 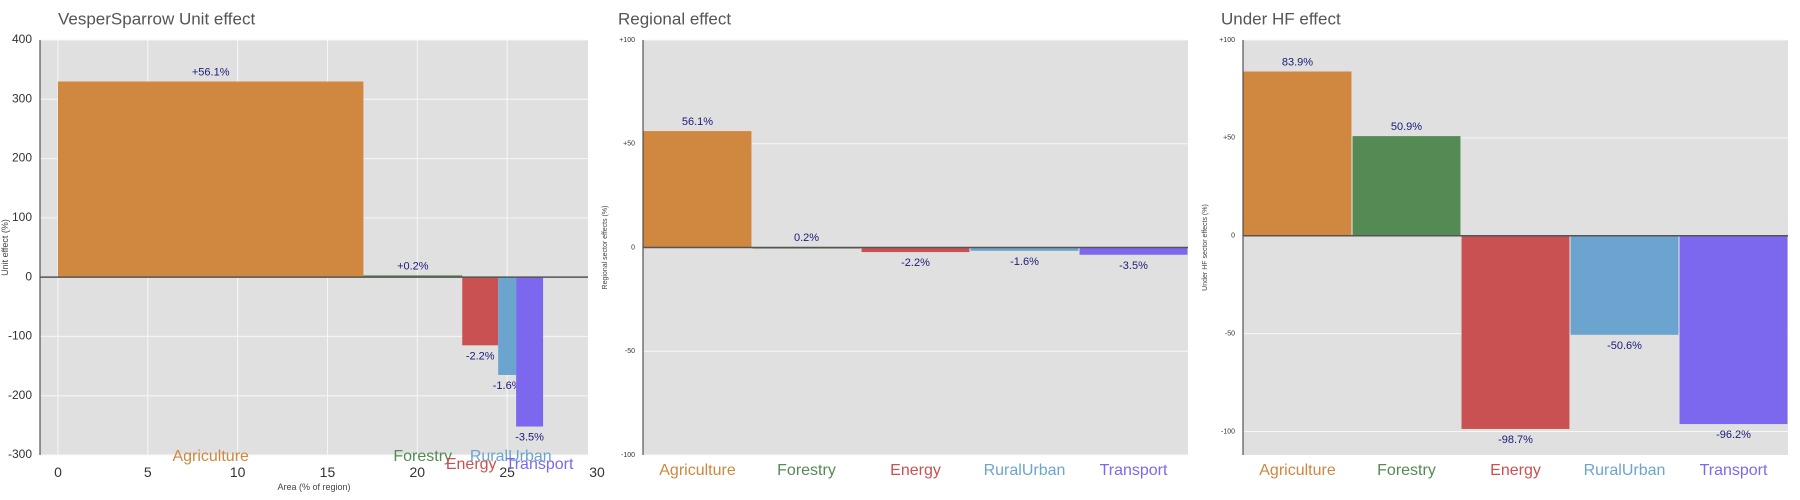 What do you see at coordinates (20, 454) in the screenshot?
I see `y-tick-label: -300` at bounding box center [20, 454].